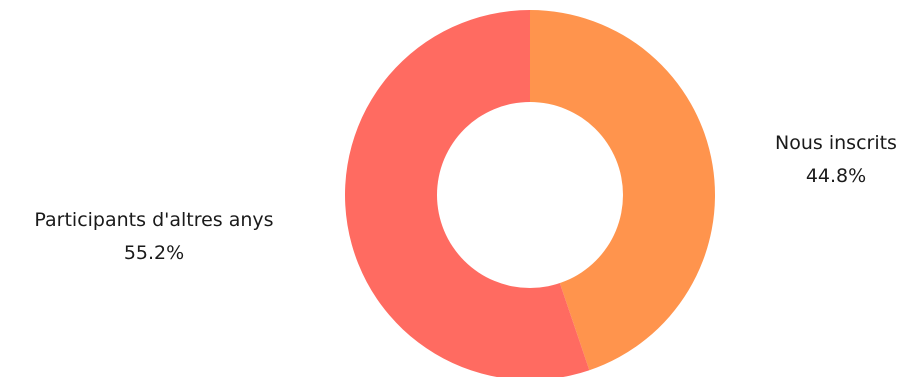 Image resolution: width=914 pixels, height=377 pixels. What do you see at coordinates (530, 195) in the screenshot?
I see `donut-hole` at bounding box center [530, 195].